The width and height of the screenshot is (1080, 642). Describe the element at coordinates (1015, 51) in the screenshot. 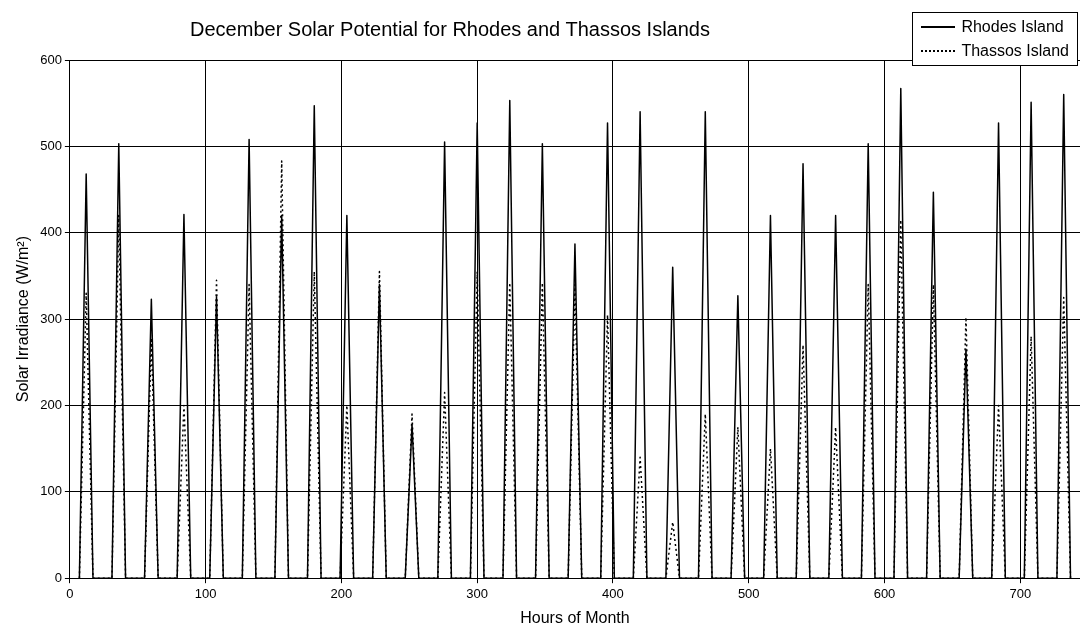

I see `legend-label: Thassos Island` at that location.